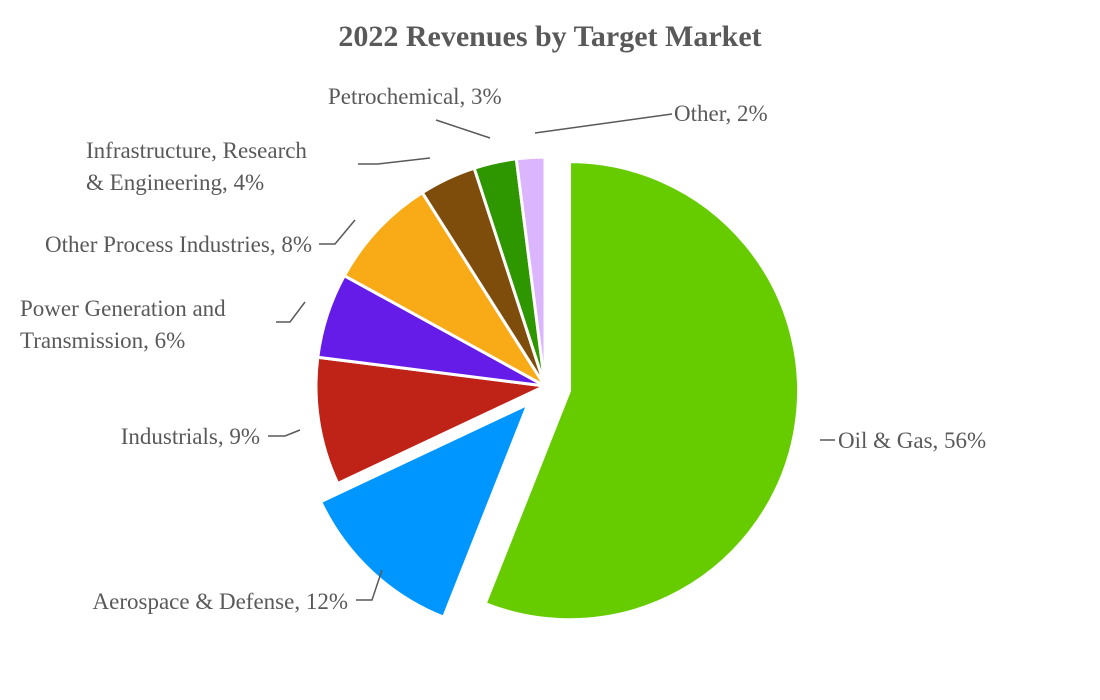 This screenshot has height=700, width=1100. I want to click on leader-line-infrastructure-research-and-engineering, so click(394, 161).